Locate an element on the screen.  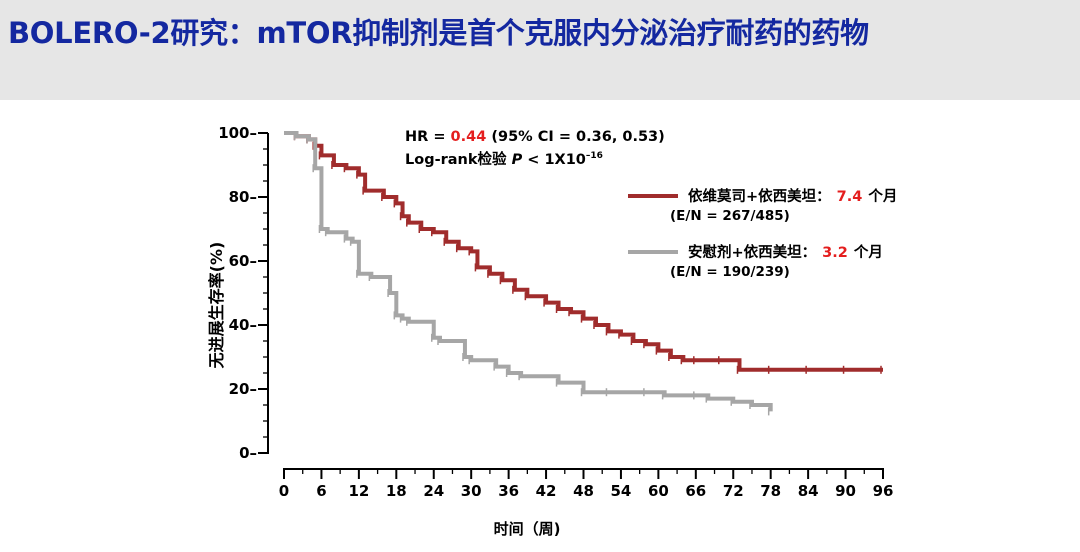
legend-label-everolimus: 依维莫司+依西美坦： 7.4 个月 is located at coordinates (792, 196).